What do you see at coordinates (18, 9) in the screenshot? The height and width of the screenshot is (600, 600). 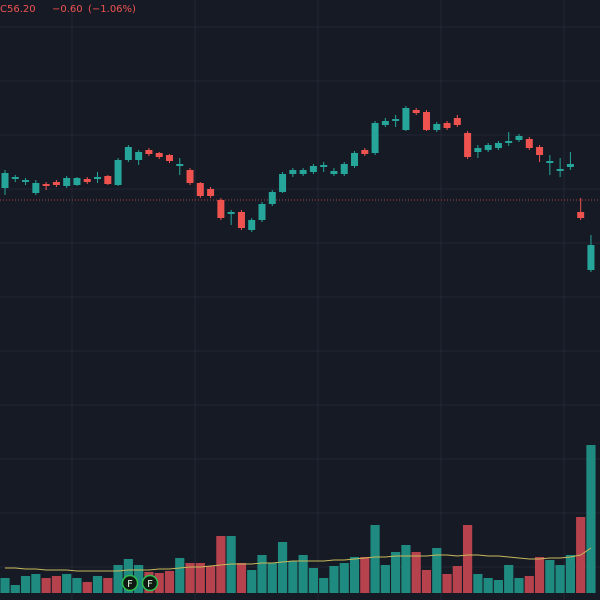 I see `header-close: C56.20` at bounding box center [18, 9].